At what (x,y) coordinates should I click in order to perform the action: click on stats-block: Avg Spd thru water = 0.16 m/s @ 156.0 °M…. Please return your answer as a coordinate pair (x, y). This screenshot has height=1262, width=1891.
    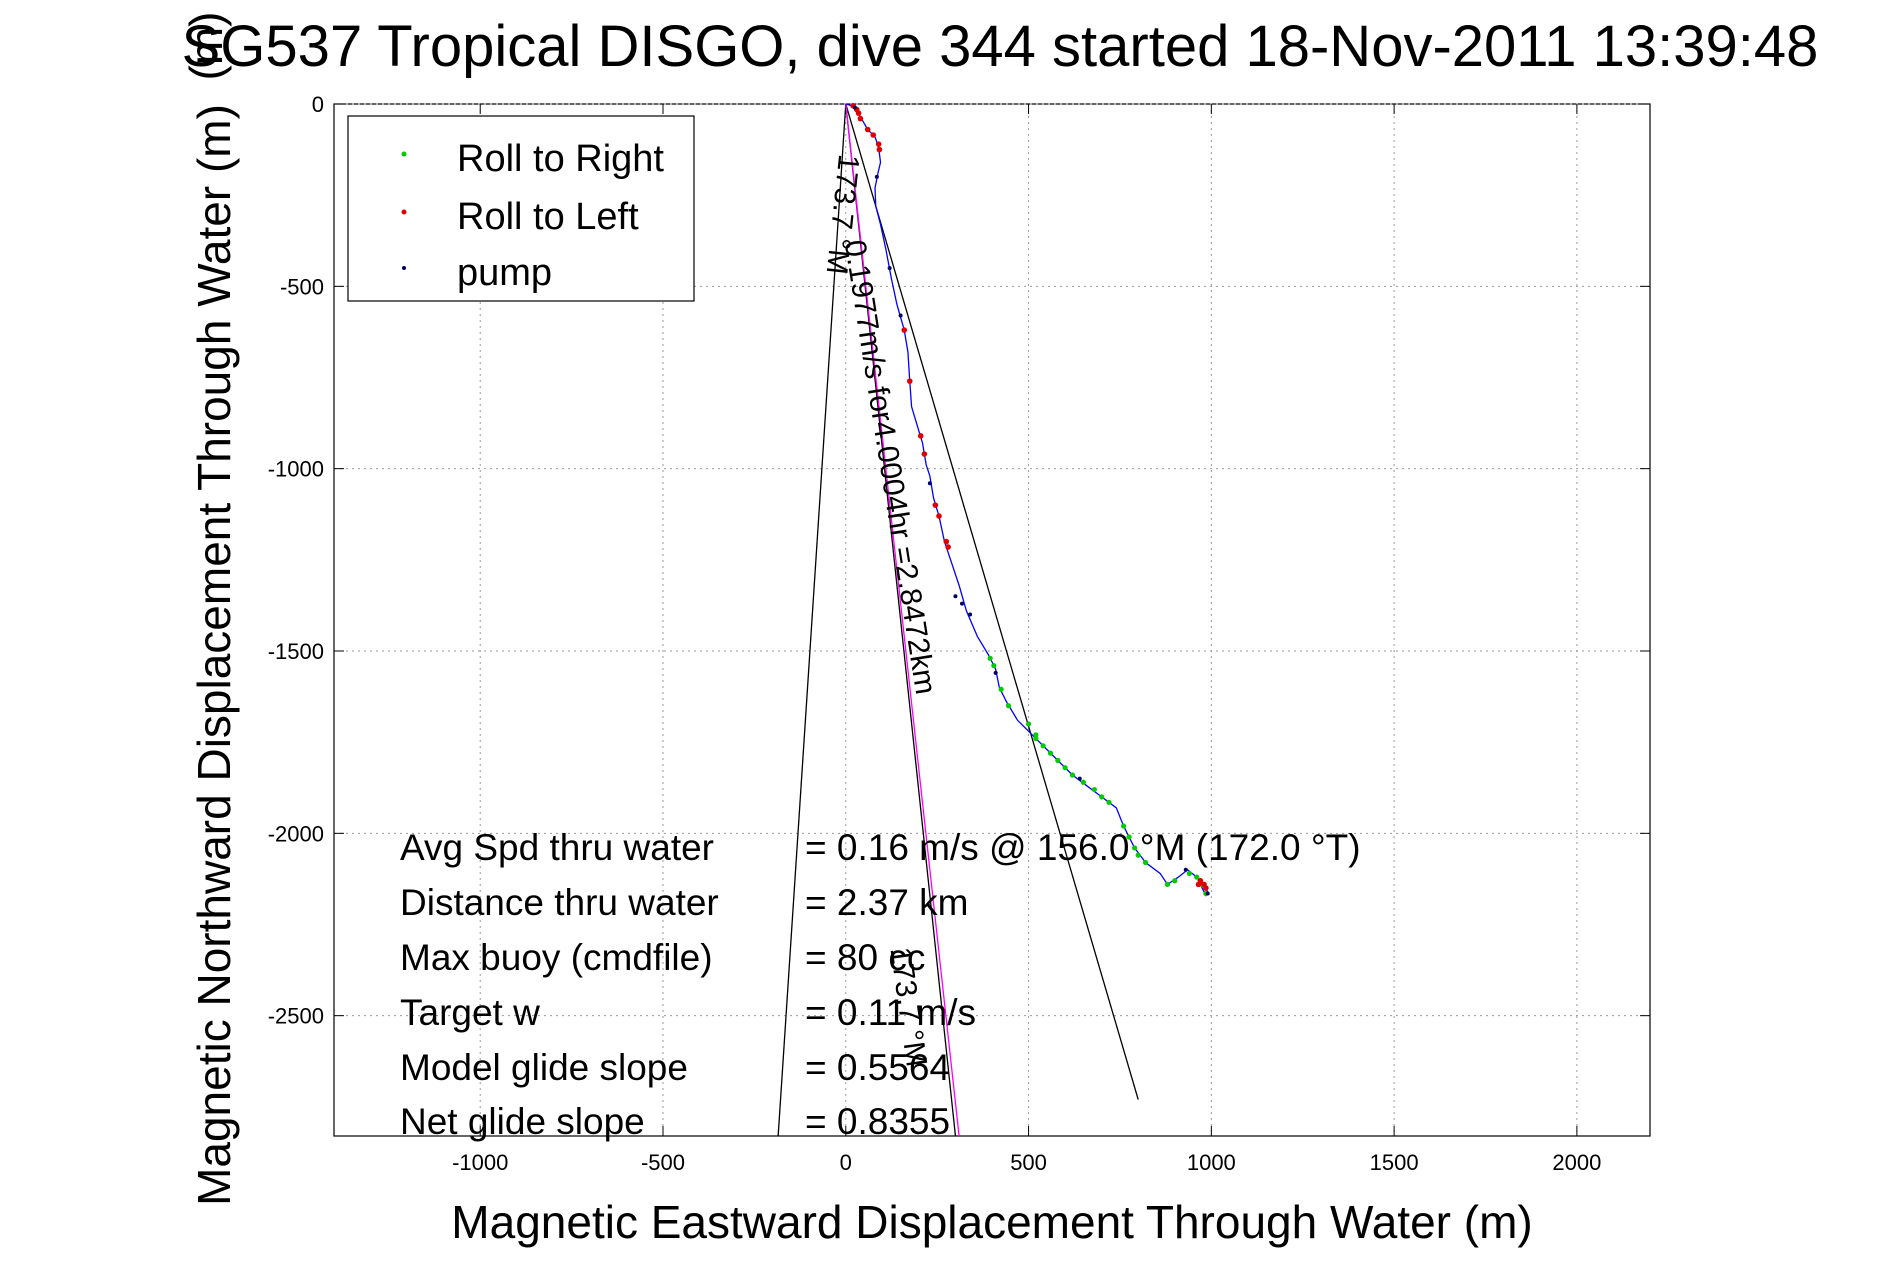
    Looking at the image, I should click on (880, 984).